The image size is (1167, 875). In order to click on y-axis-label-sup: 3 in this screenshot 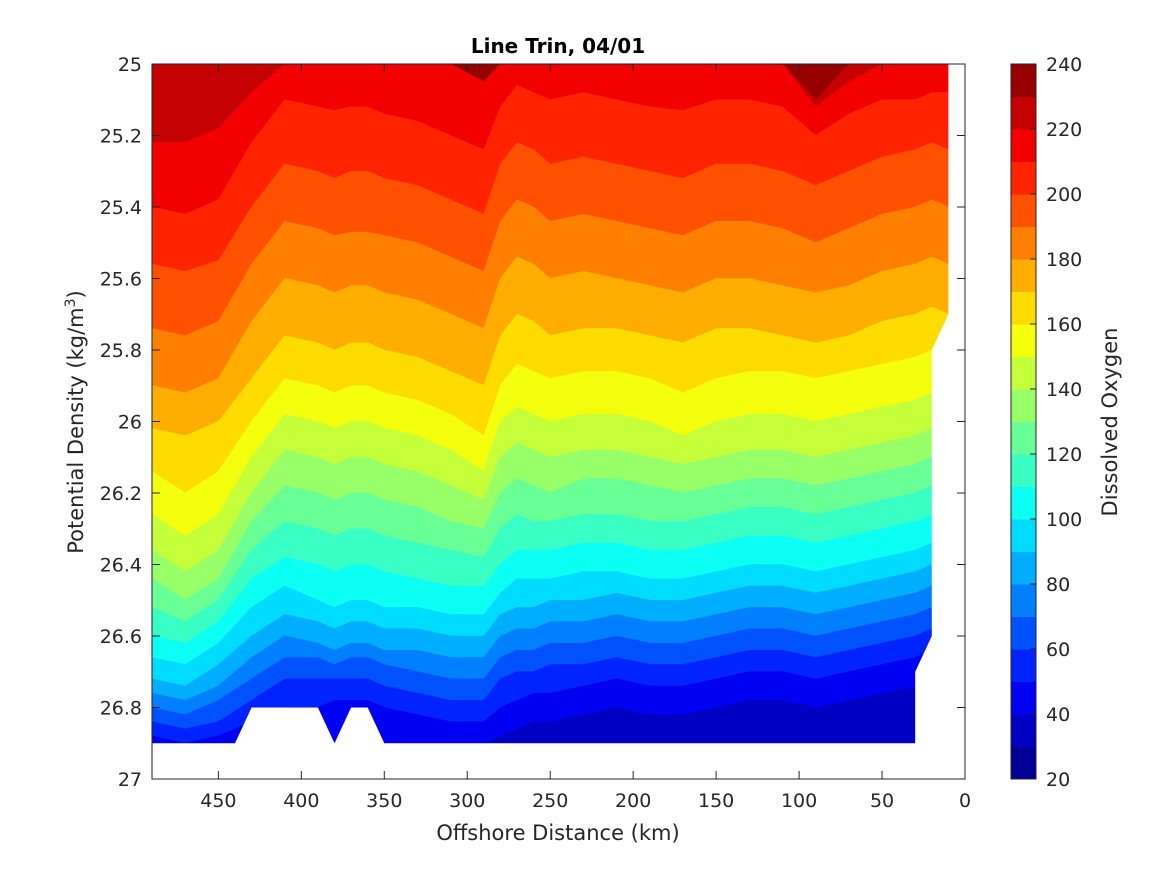, I will do `click(71, 302)`.